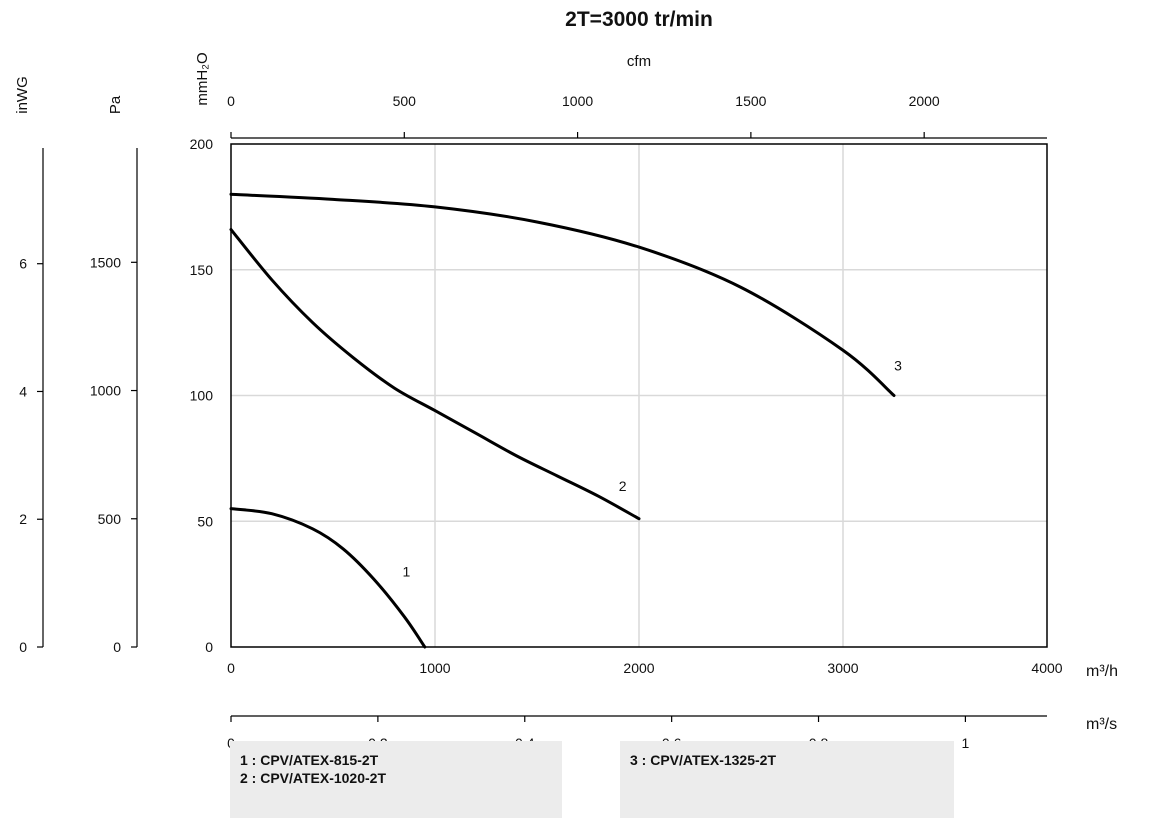  Describe the element at coordinates (1046, 668) in the screenshot. I see `x-primary-tick-label: 4000` at that location.